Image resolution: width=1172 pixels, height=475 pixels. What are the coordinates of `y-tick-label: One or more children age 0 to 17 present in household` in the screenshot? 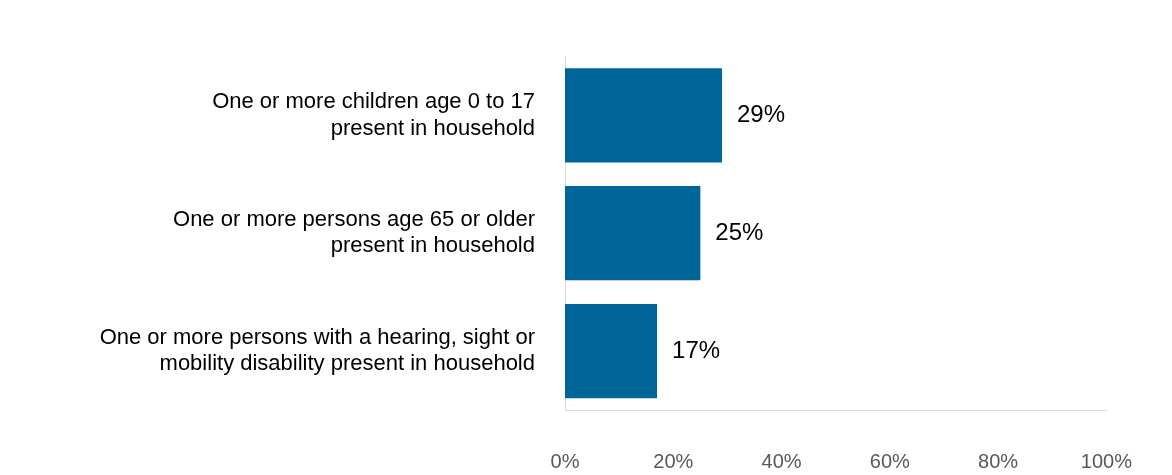 It's located at (373, 114).